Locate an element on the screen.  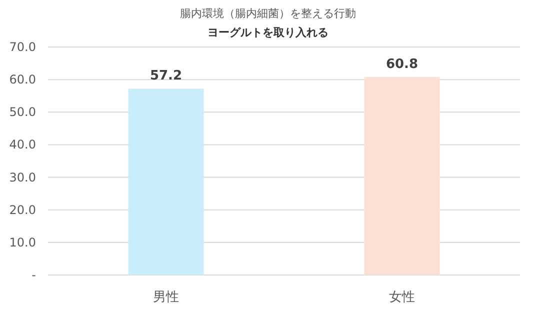
y-tick-label: - is located at coordinates (34, 275).